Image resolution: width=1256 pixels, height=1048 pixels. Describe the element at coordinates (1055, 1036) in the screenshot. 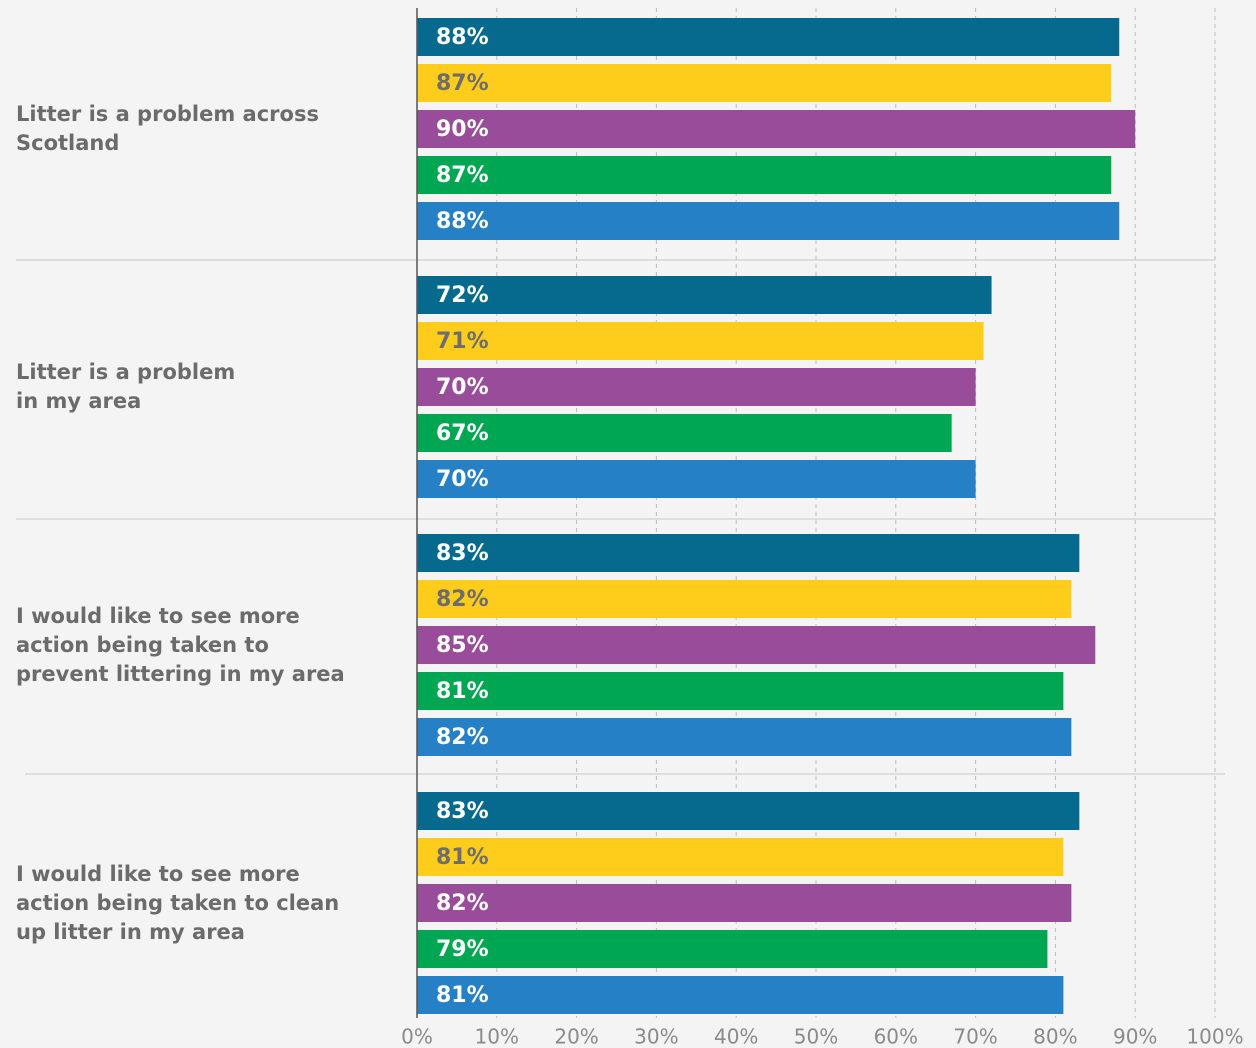

I see `x-tick-label: 80%` at that location.